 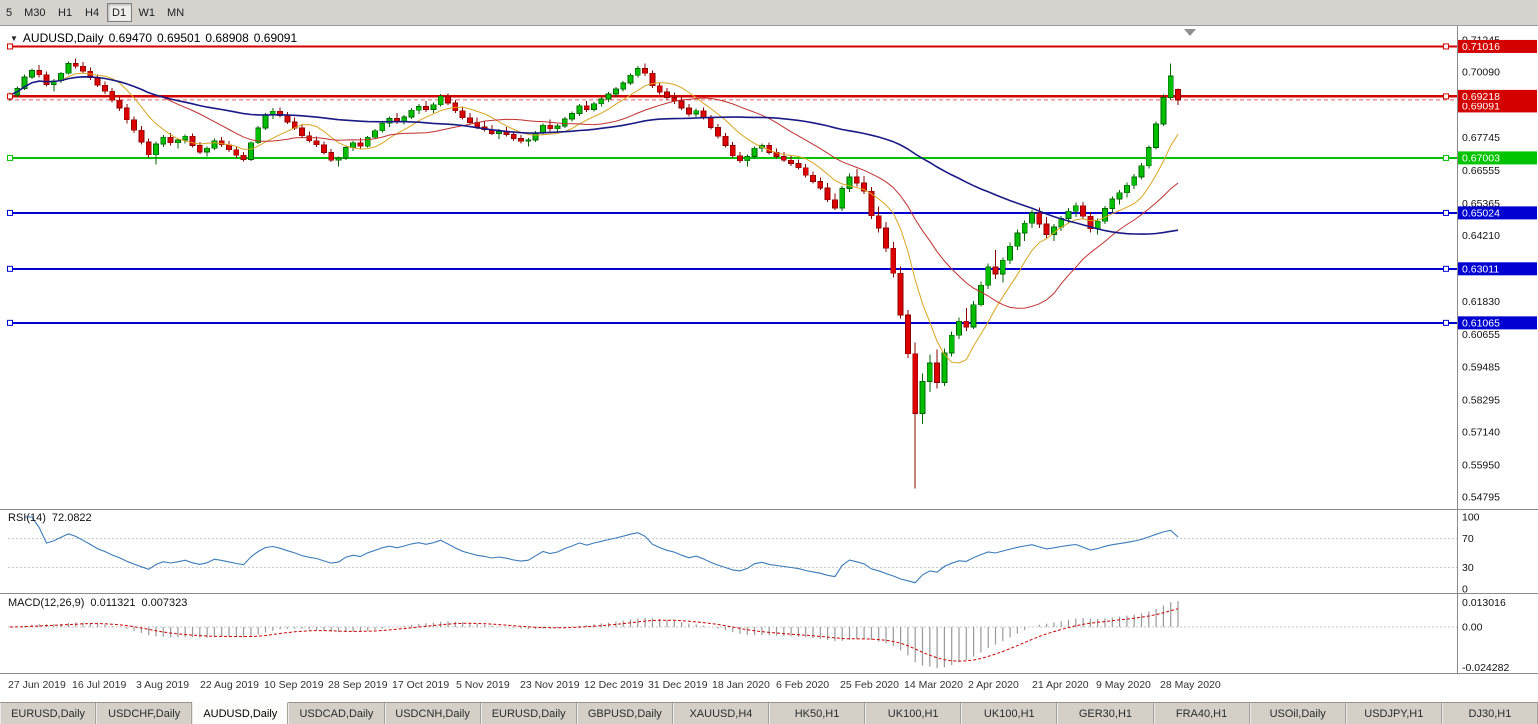 I want to click on date-label: 18 Jan 2020, so click(x=741, y=685).